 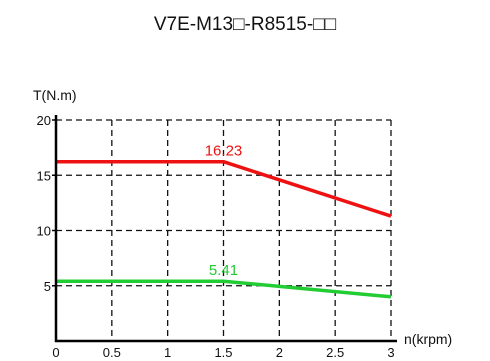 I want to click on x-axis-label: n(krpm), so click(x=428, y=339).